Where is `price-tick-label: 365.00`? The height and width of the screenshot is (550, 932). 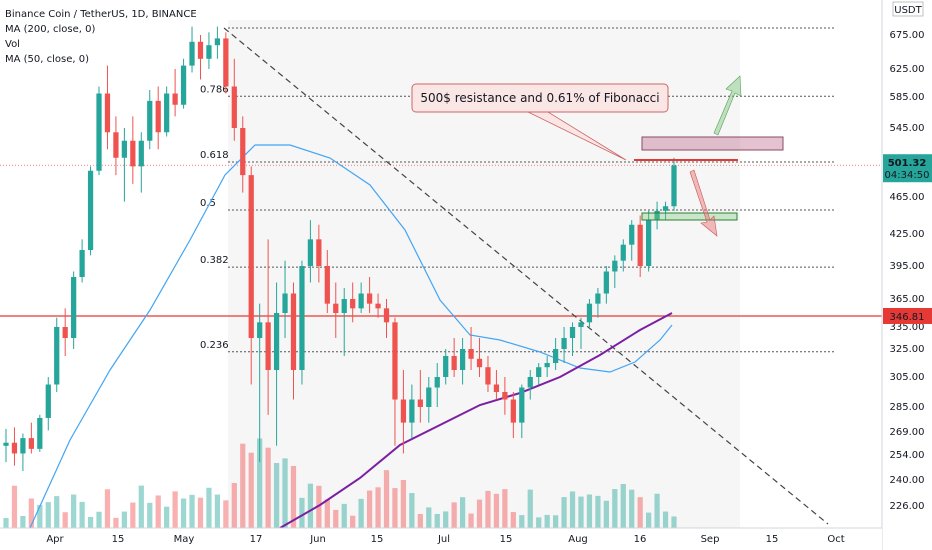
price-tick-label: 365.00 is located at coordinates (907, 299).